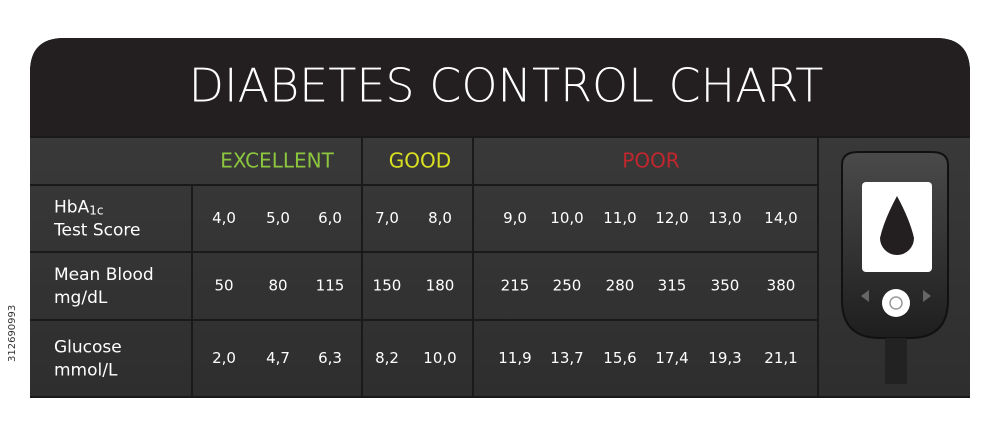 This screenshot has width=1000, height=435. I want to click on cell-value: 13,7, so click(566, 358).